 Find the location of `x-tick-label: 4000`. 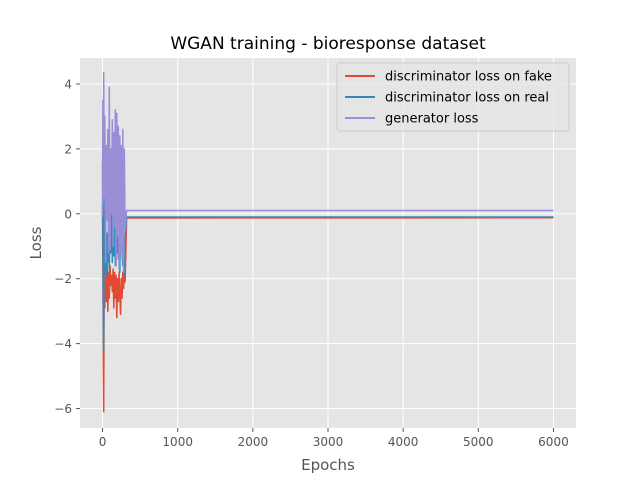

x-tick-label: 4000 is located at coordinates (403, 442).